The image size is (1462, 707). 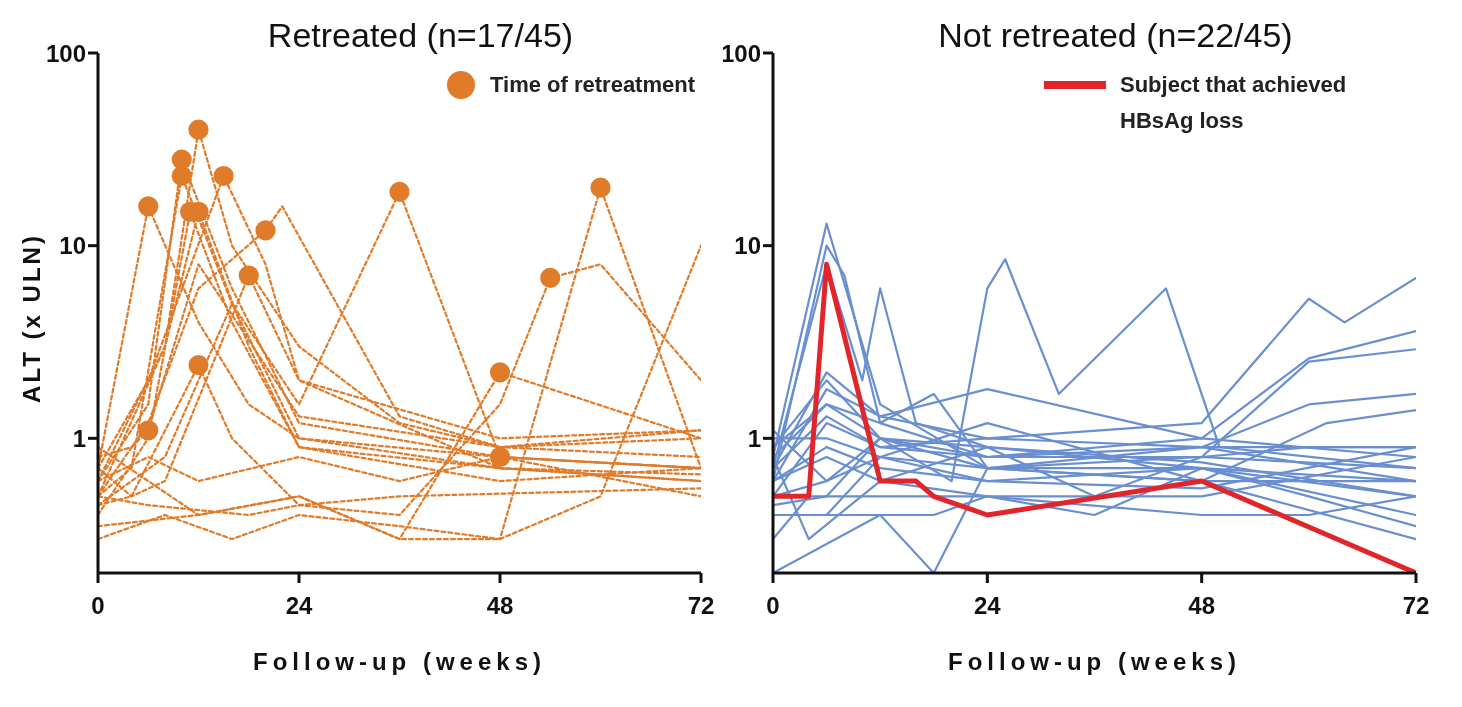 What do you see at coordinates (420, 35) in the screenshot?
I see `chart-title: Retreated (n=17/45)` at bounding box center [420, 35].